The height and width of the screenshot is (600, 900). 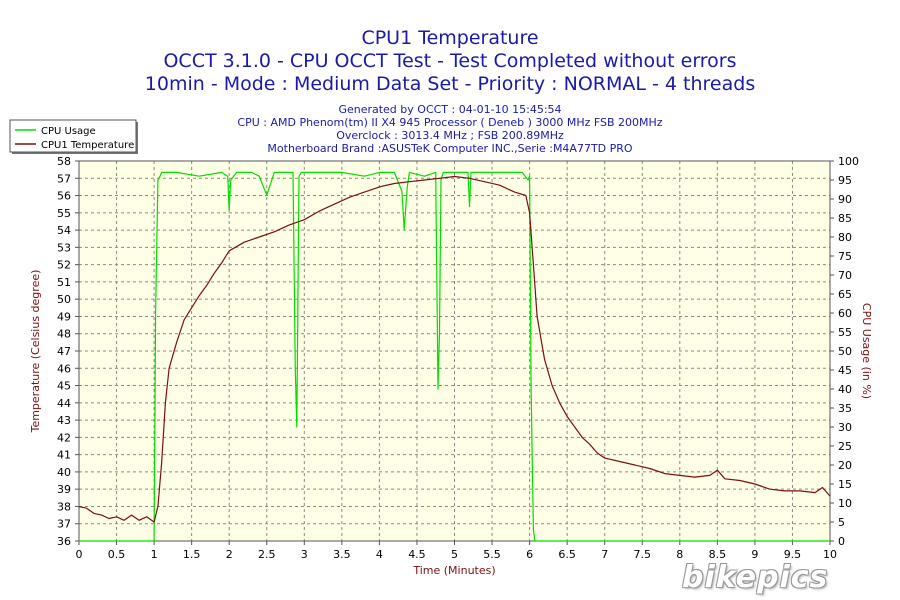 What do you see at coordinates (679, 554) in the screenshot?
I see `x-tick-label: 8` at bounding box center [679, 554].